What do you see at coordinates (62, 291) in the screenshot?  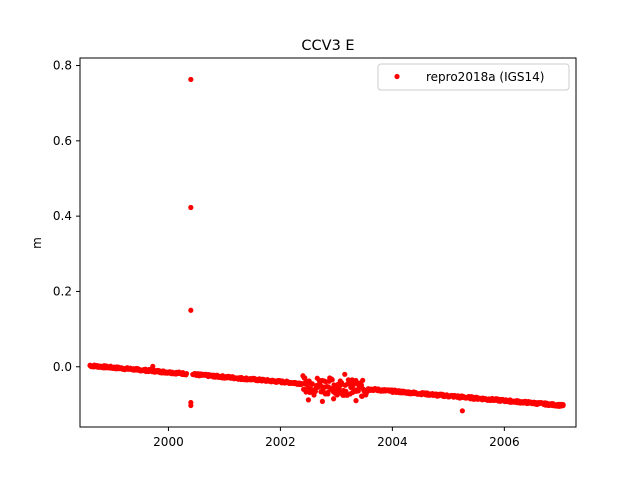 I see `y-tick-label: 0.2` at bounding box center [62, 291].